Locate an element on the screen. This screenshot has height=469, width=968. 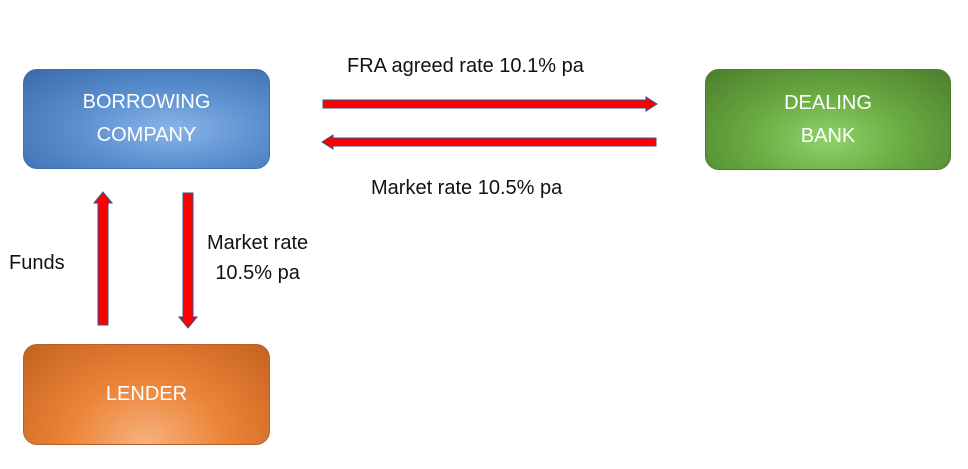
lender-node: LENDER is located at coordinates (146, 394).